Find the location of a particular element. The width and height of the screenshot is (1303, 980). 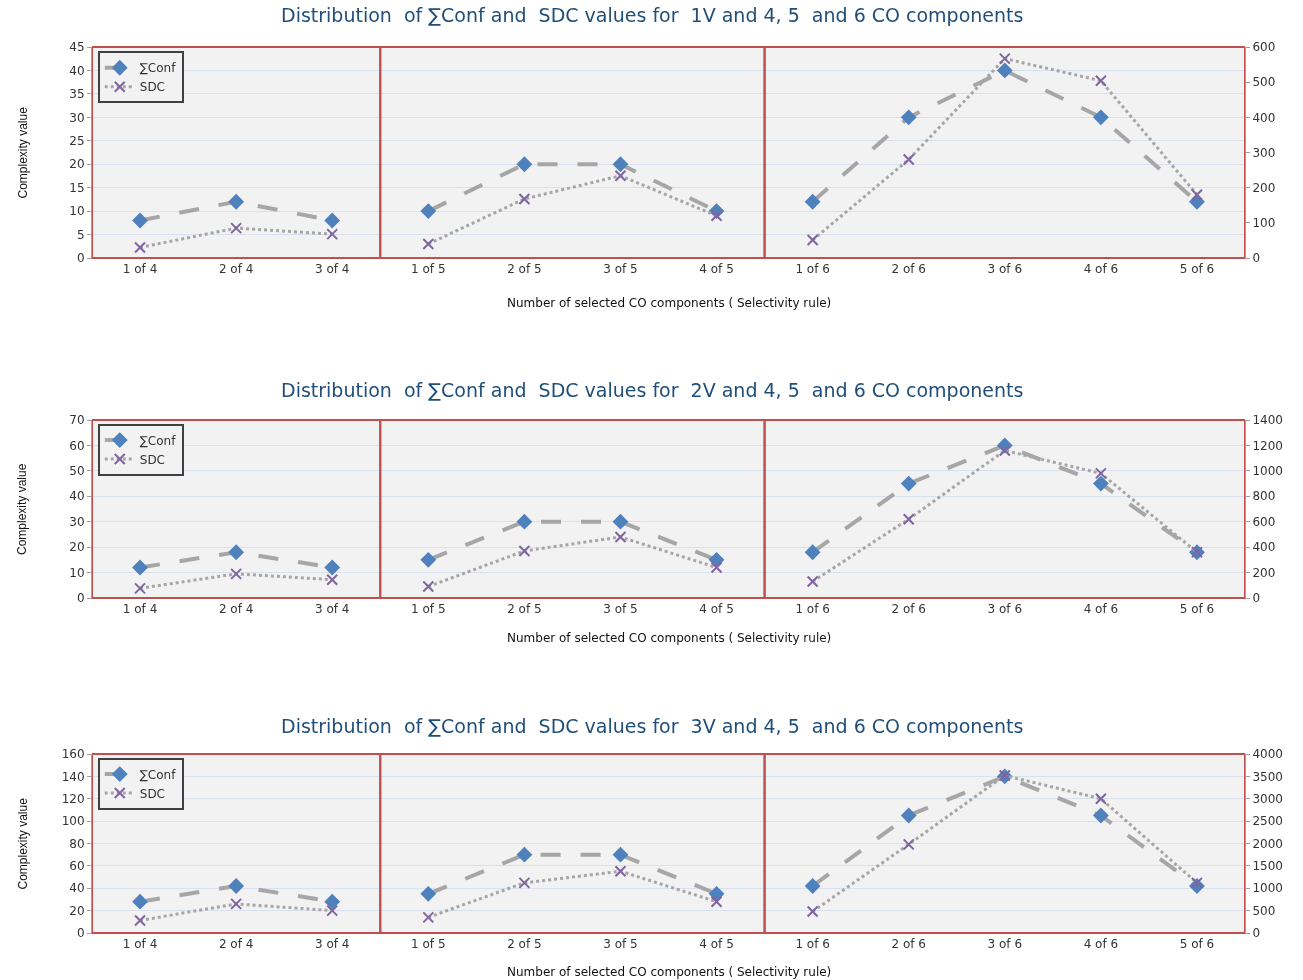

y2-tick-label: 1500 is located at coordinates (1267, 866).